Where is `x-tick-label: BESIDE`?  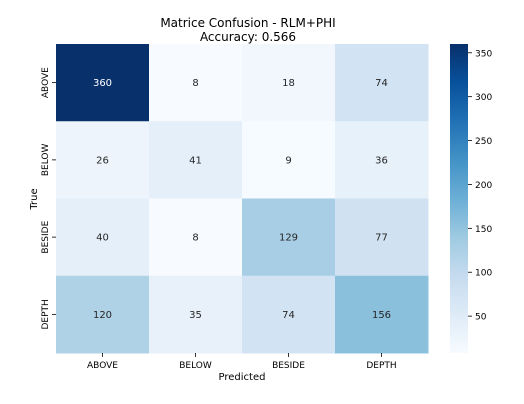
x-tick-label: BESIDE is located at coordinates (288, 366).